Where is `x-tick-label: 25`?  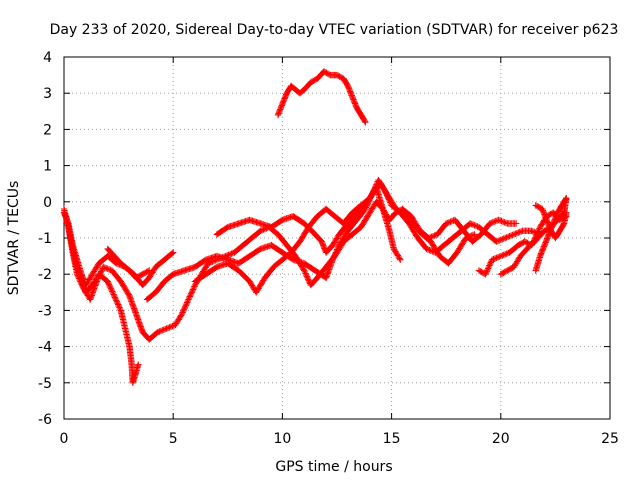 x-tick-label: 25 is located at coordinates (610, 439).